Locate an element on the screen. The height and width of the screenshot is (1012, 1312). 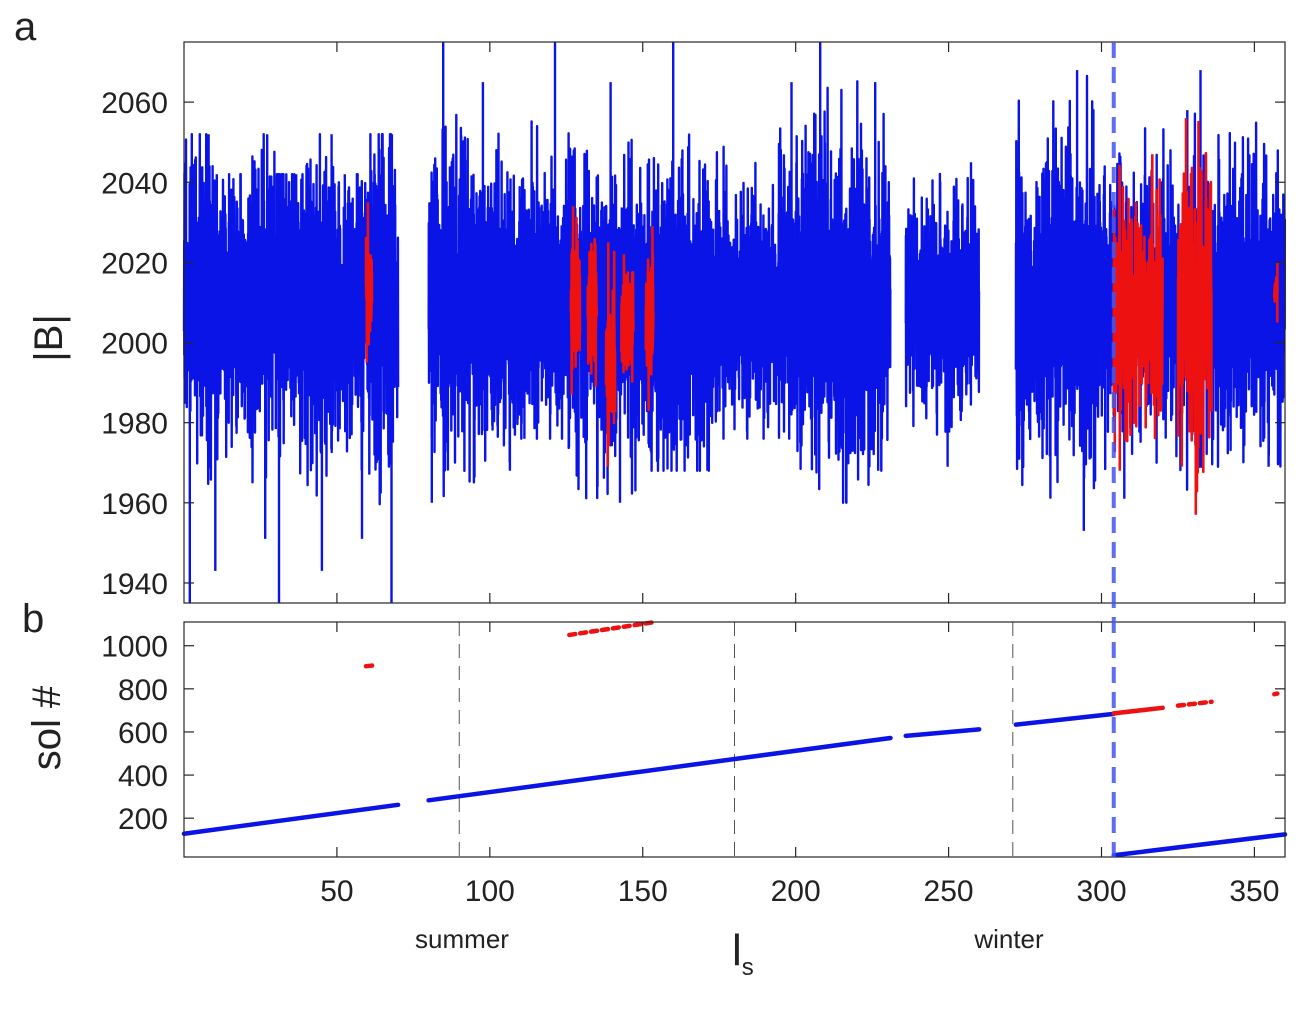
panel-b-x-axis-label: ls is located at coordinates (743, 953).